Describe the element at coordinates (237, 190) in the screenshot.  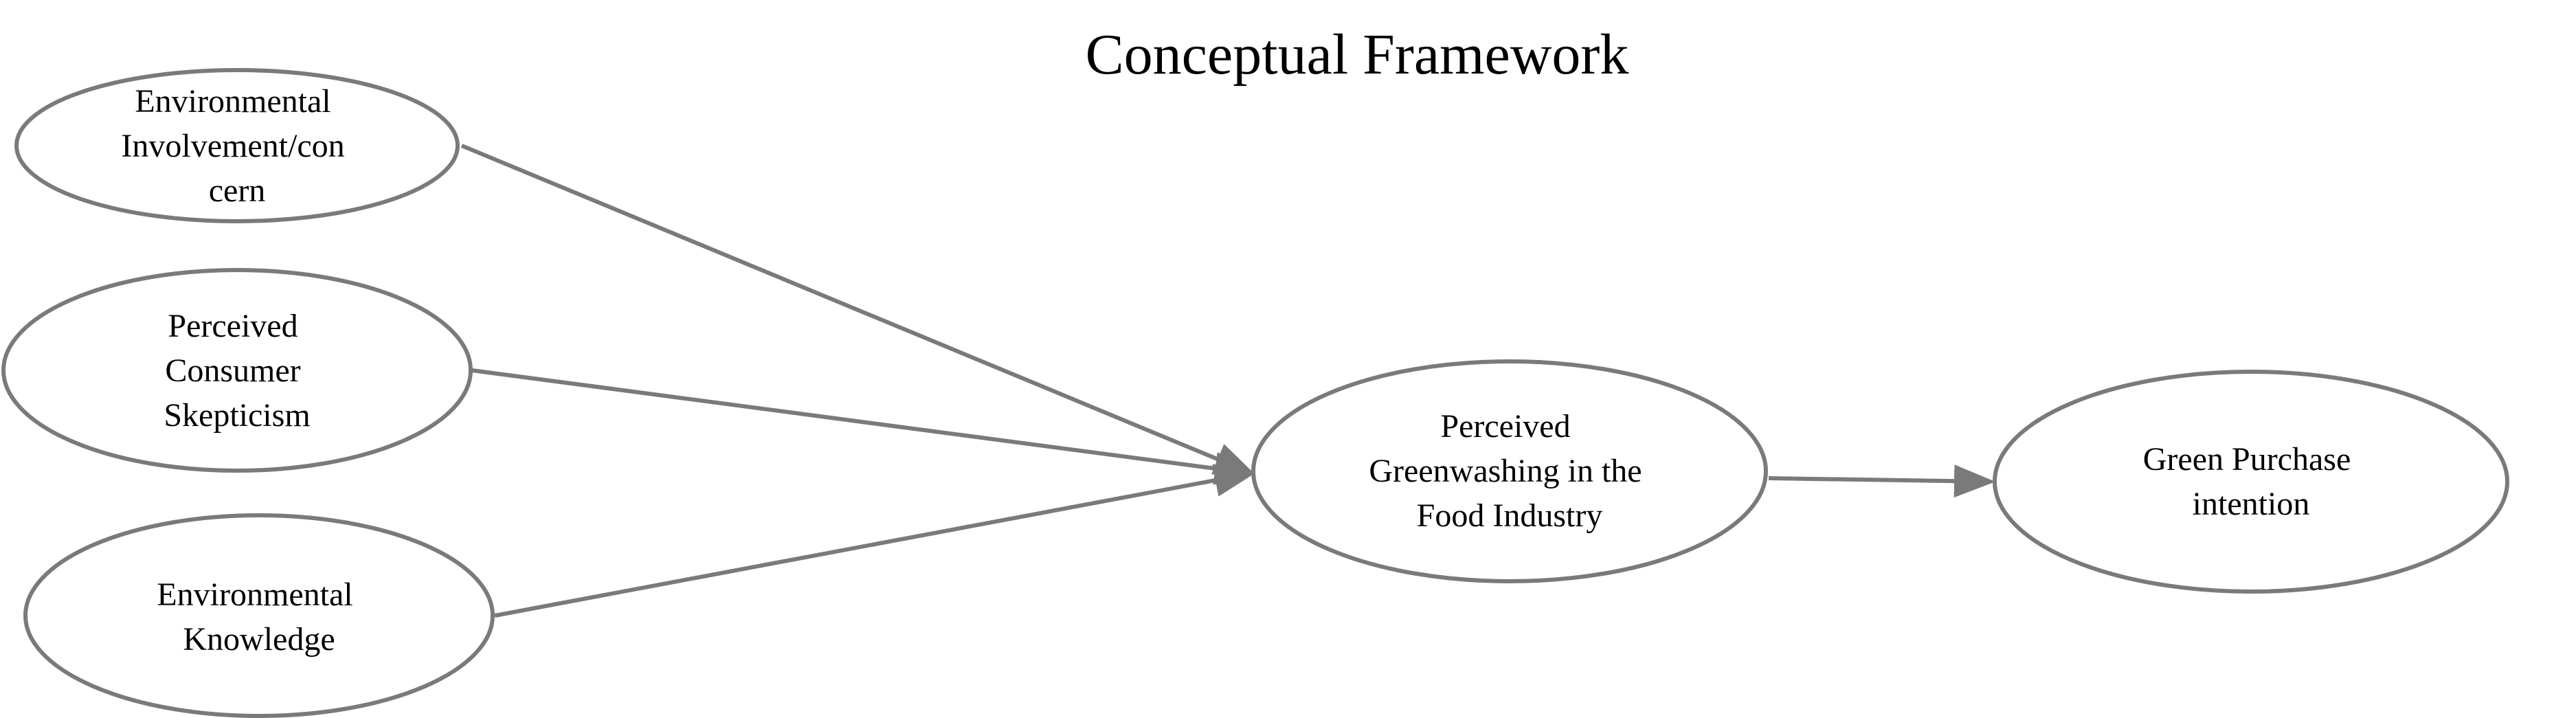
I see `node-label-line: cern` at that location.